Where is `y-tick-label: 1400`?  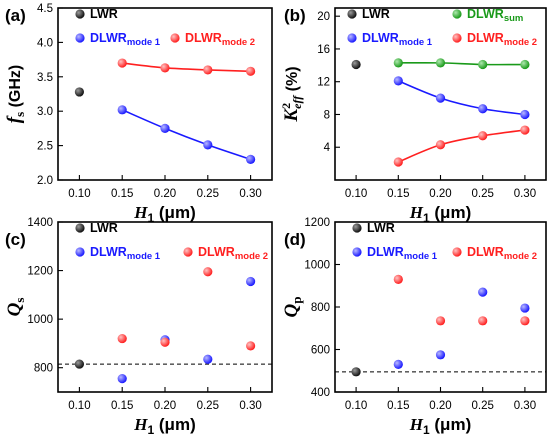 y-tick-label: 1400 is located at coordinates (40, 223).